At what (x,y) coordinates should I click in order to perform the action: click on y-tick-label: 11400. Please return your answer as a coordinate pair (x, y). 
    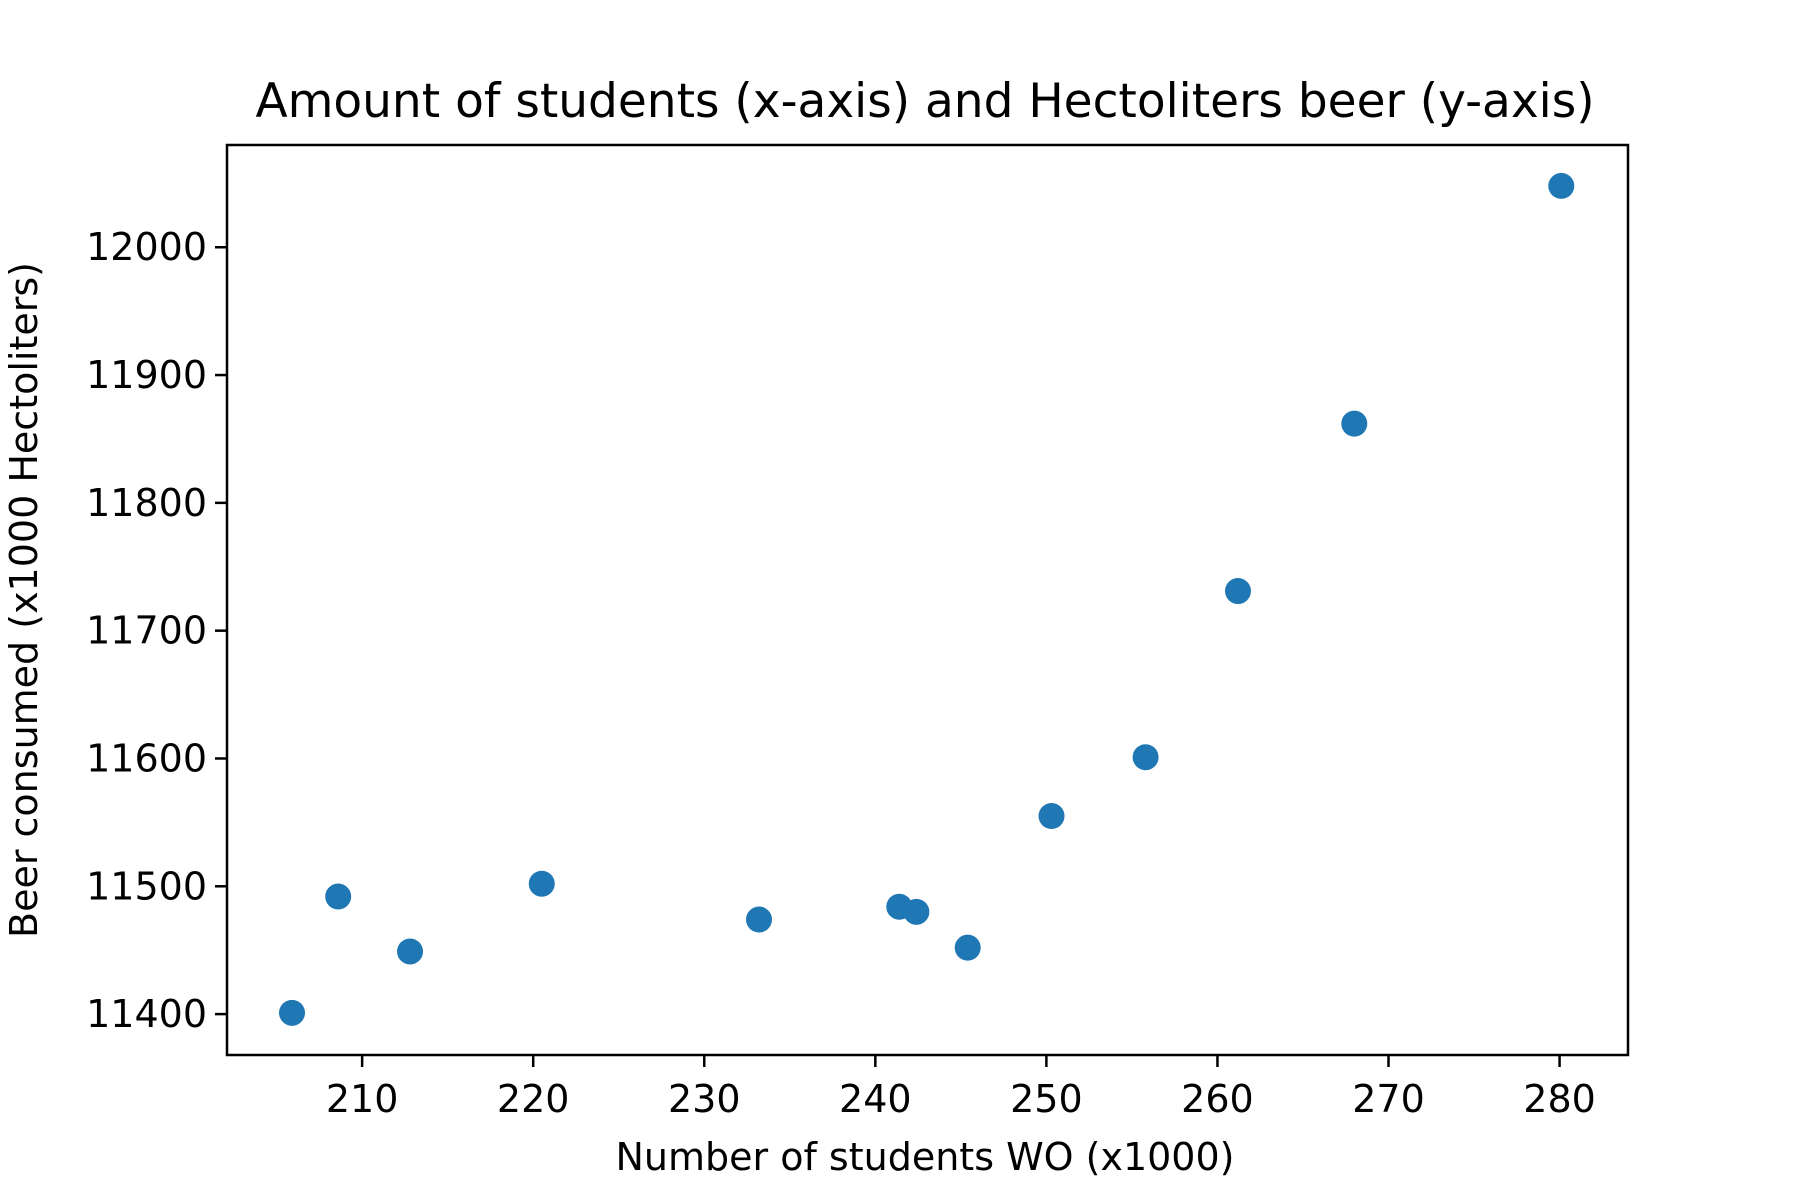
    Looking at the image, I should click on (146, 1014).